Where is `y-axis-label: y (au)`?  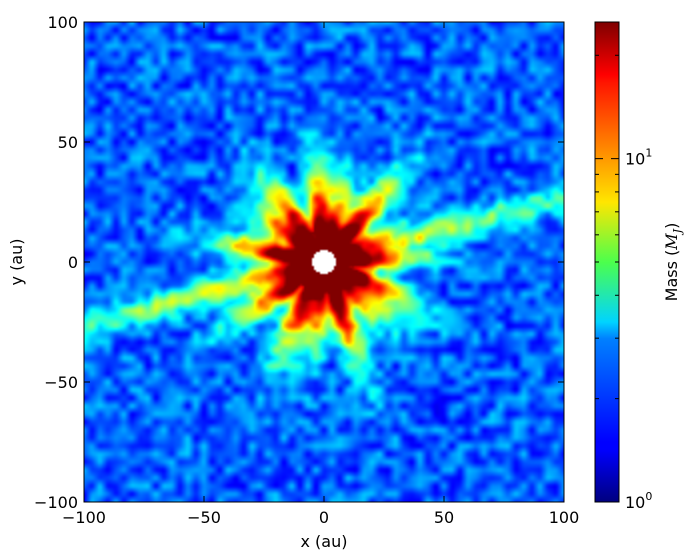 y-axis-label: y (au) is located at coordinates (16, 262).